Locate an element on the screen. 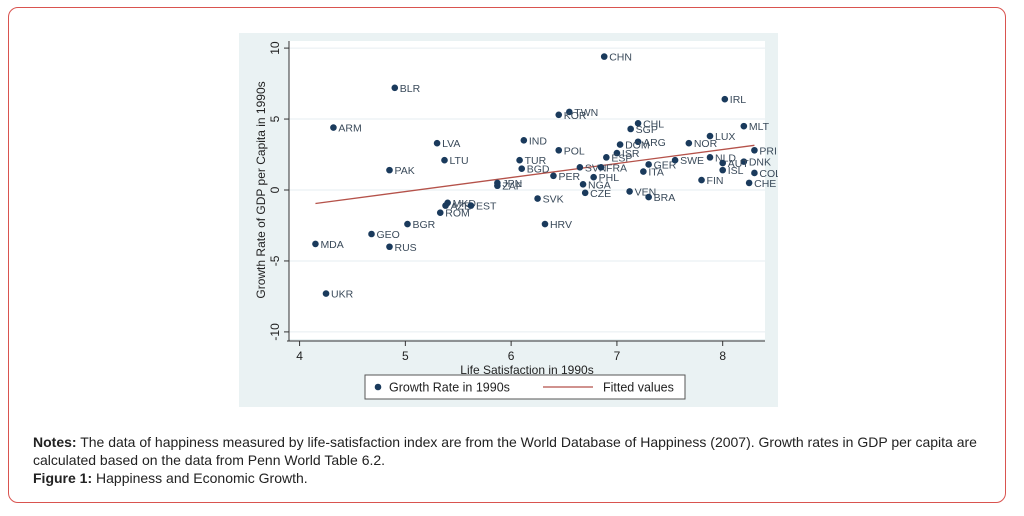 Image resolution: width=1024 pixels, height=516 pixels. data-point-aze is located at coordinates (445, 205).